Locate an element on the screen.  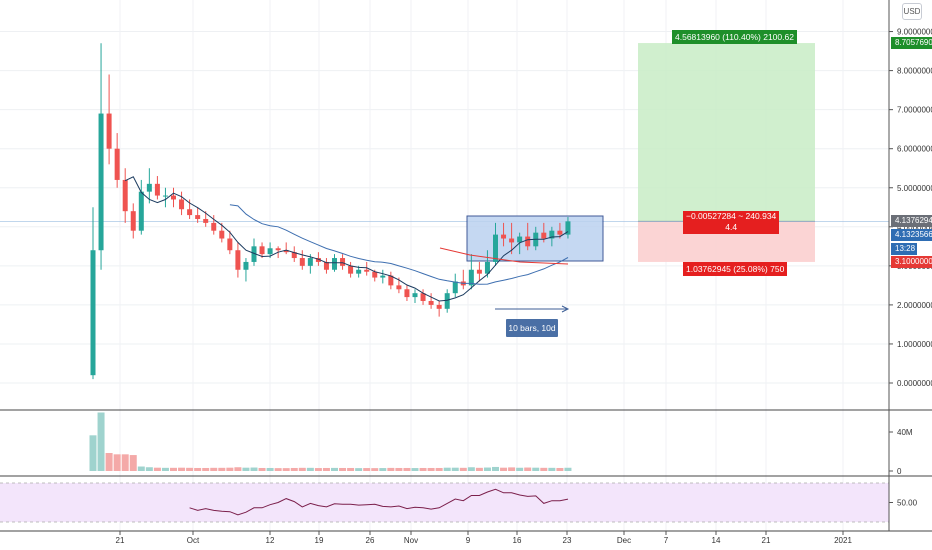
rsi-line is located at coordinates (379, 502).